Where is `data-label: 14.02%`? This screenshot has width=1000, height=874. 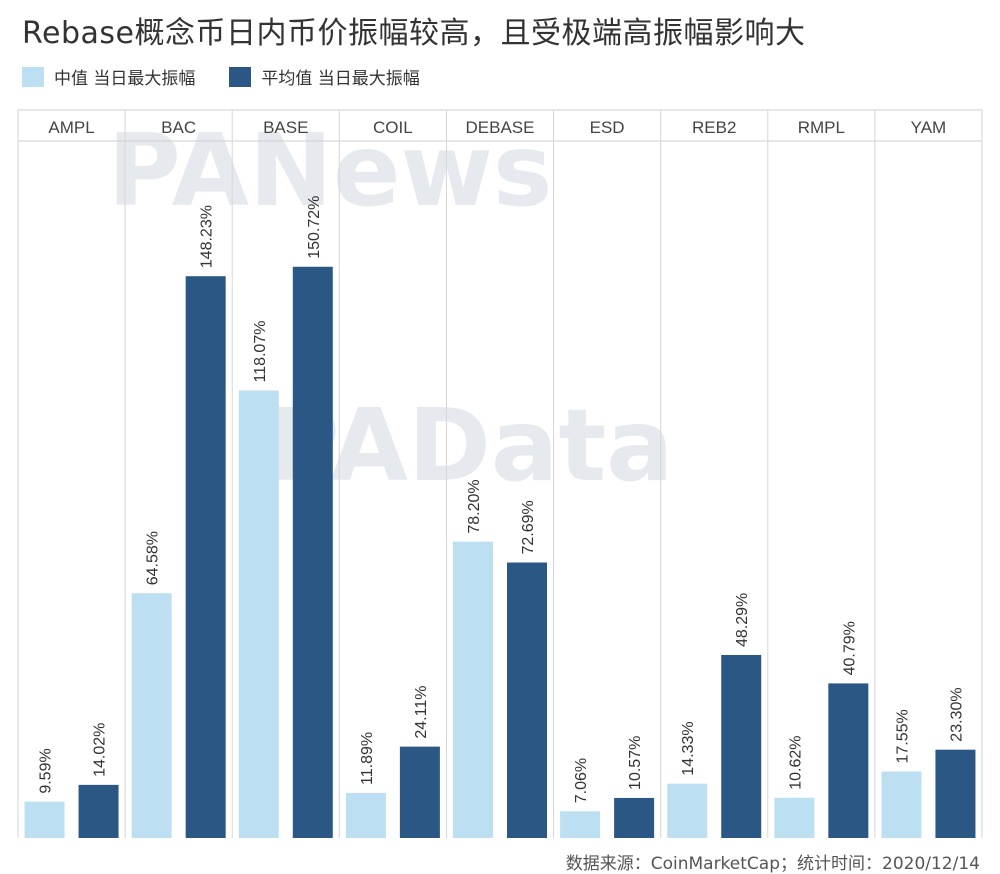 data-label: 14.02% is located at coordinates (100, 750).